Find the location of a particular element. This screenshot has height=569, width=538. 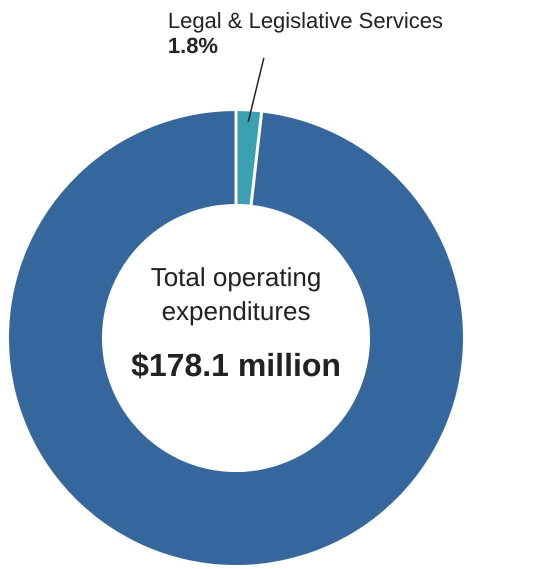

text: Total operating expenditures is located at coordinates (236, 294).